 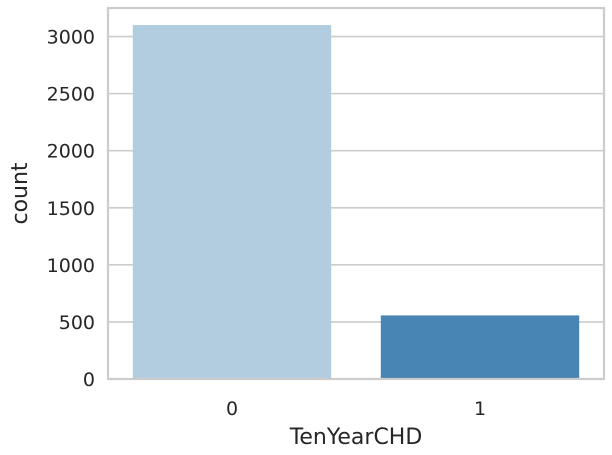 I want to click on y-tick-label: 0, so click(x=89, y=380).